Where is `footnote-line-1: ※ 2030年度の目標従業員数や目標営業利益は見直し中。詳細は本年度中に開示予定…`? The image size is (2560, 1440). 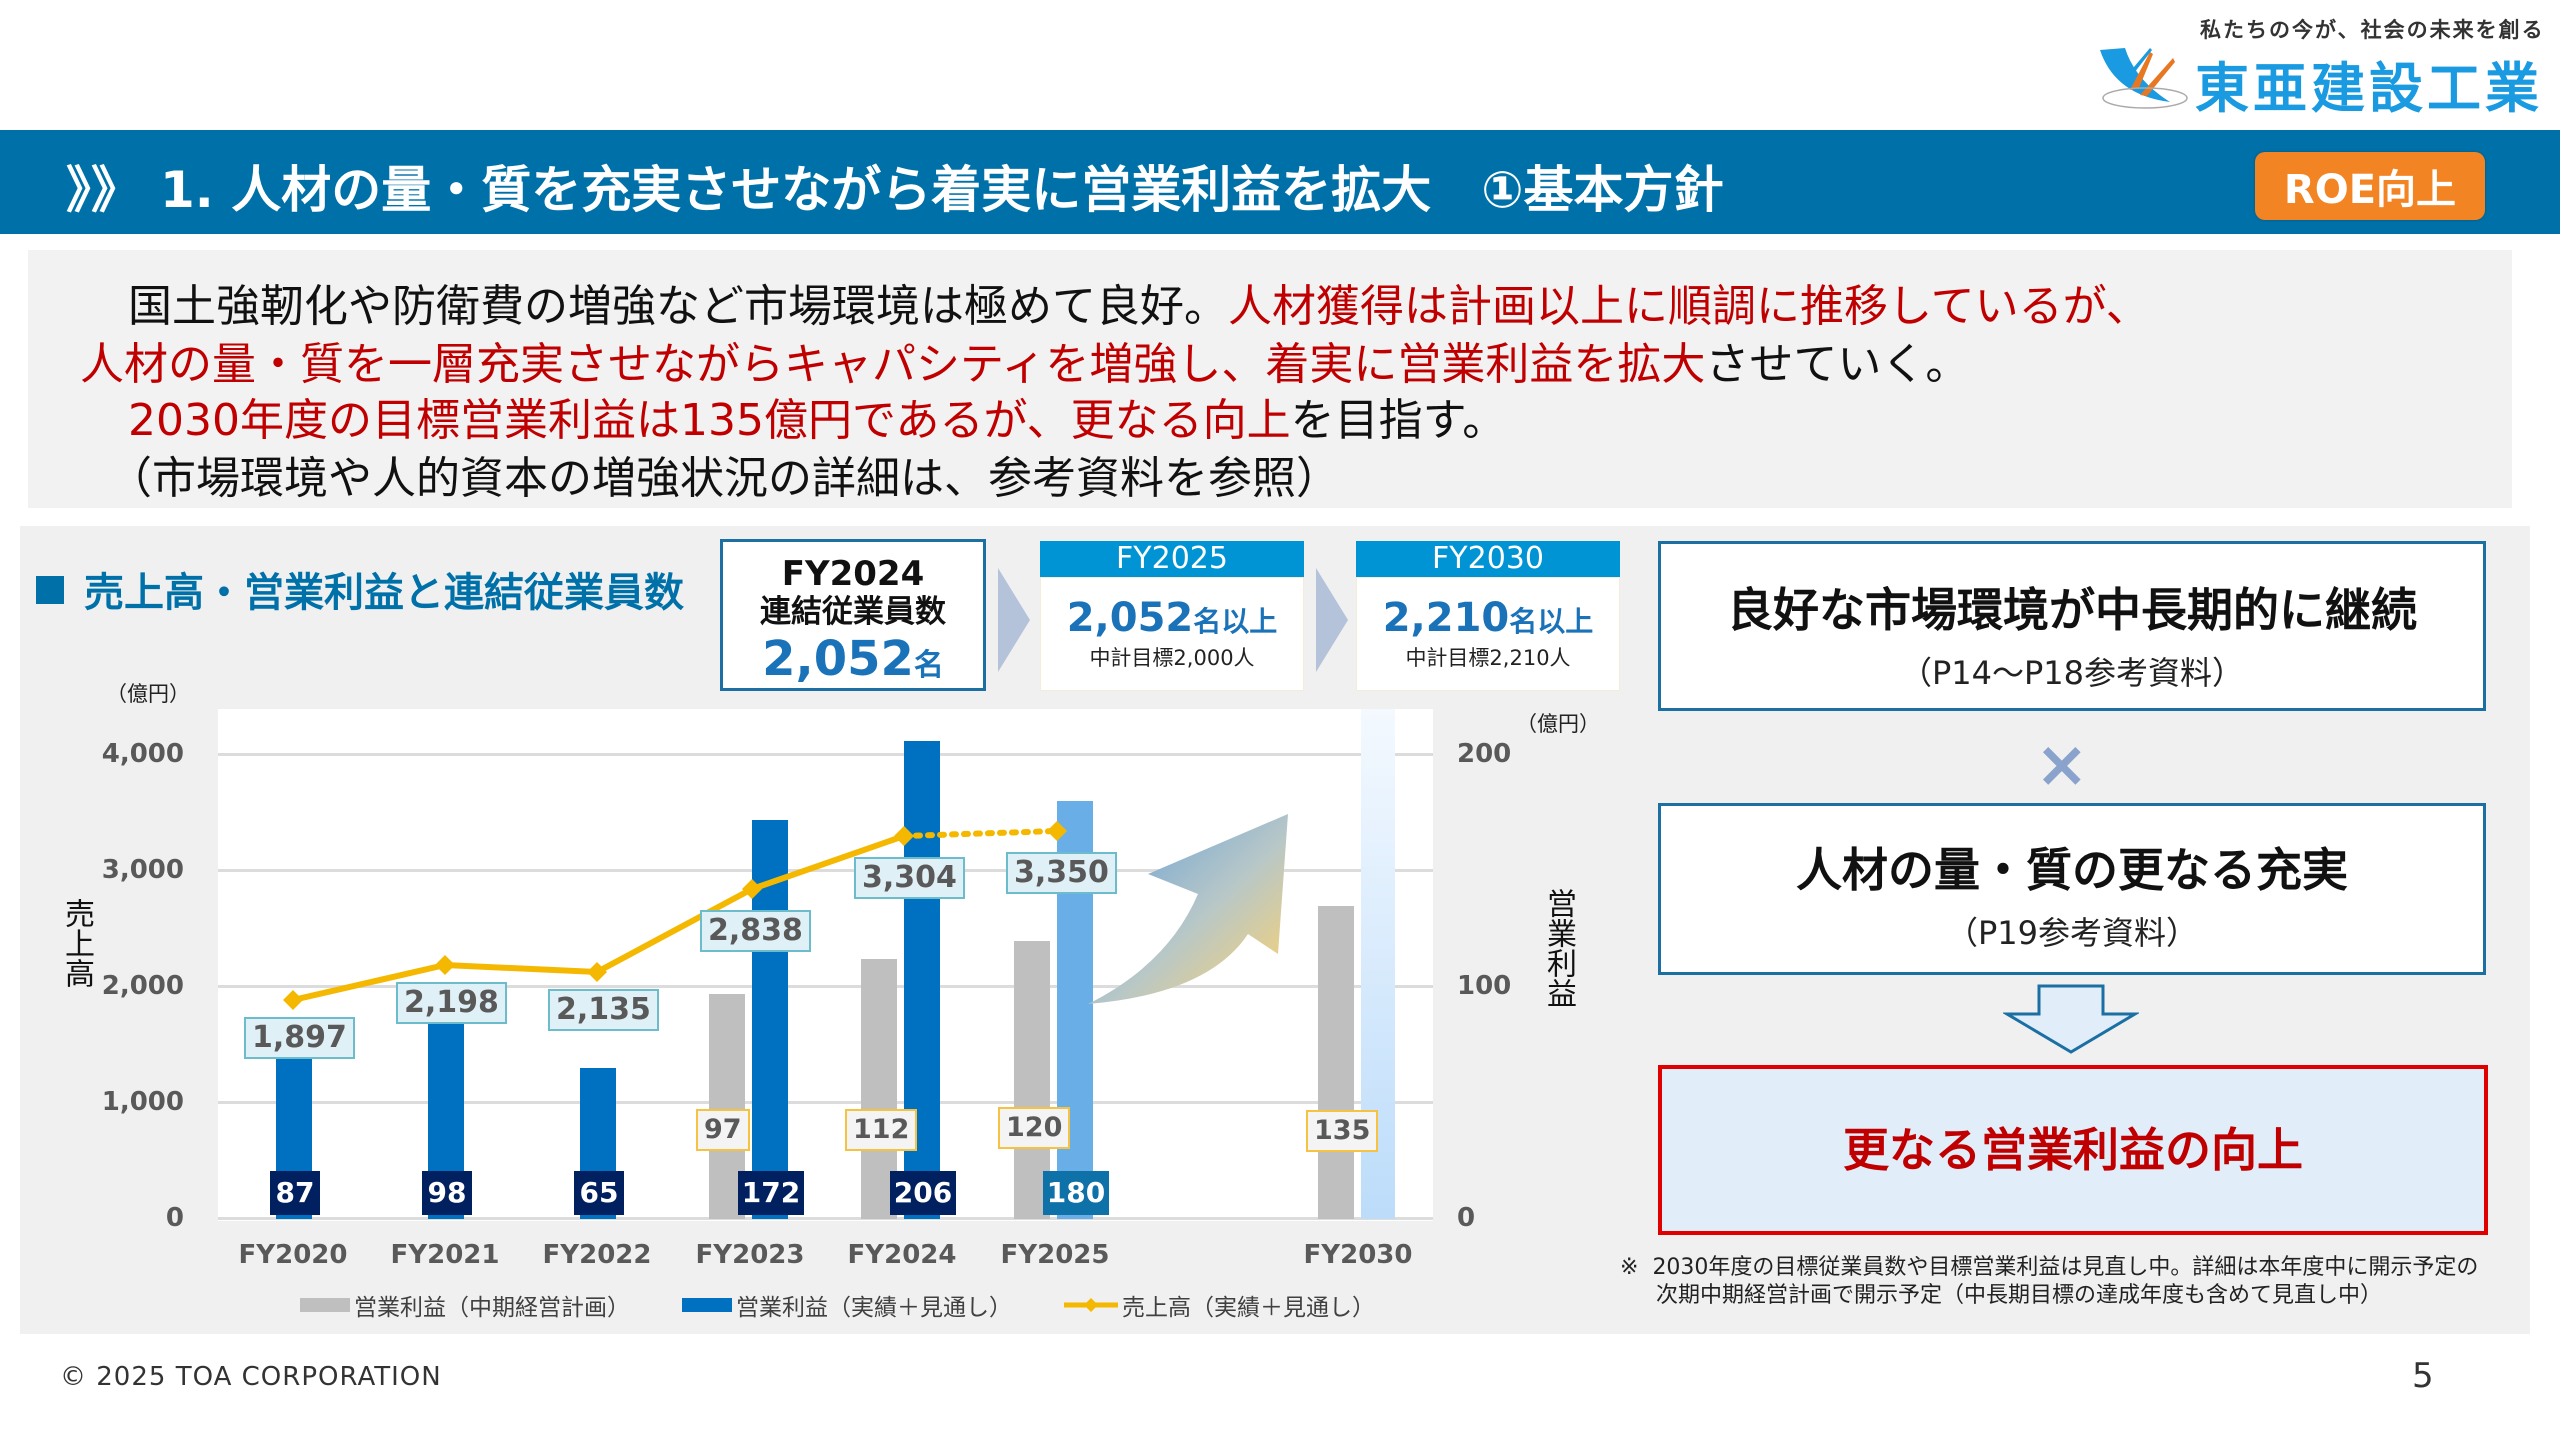
footnote-line-1: ※ 2030年度の目標従業員数や目標営業利益は見直し中。詳細は本年度中に開示予定… is located at coordinates (2049, 1268).